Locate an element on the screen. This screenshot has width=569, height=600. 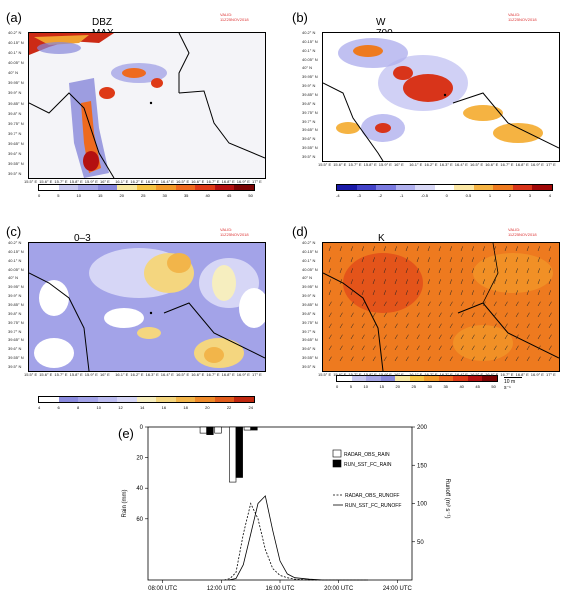
runoff-tick-label: 200 is located at coordinates (422, 428).